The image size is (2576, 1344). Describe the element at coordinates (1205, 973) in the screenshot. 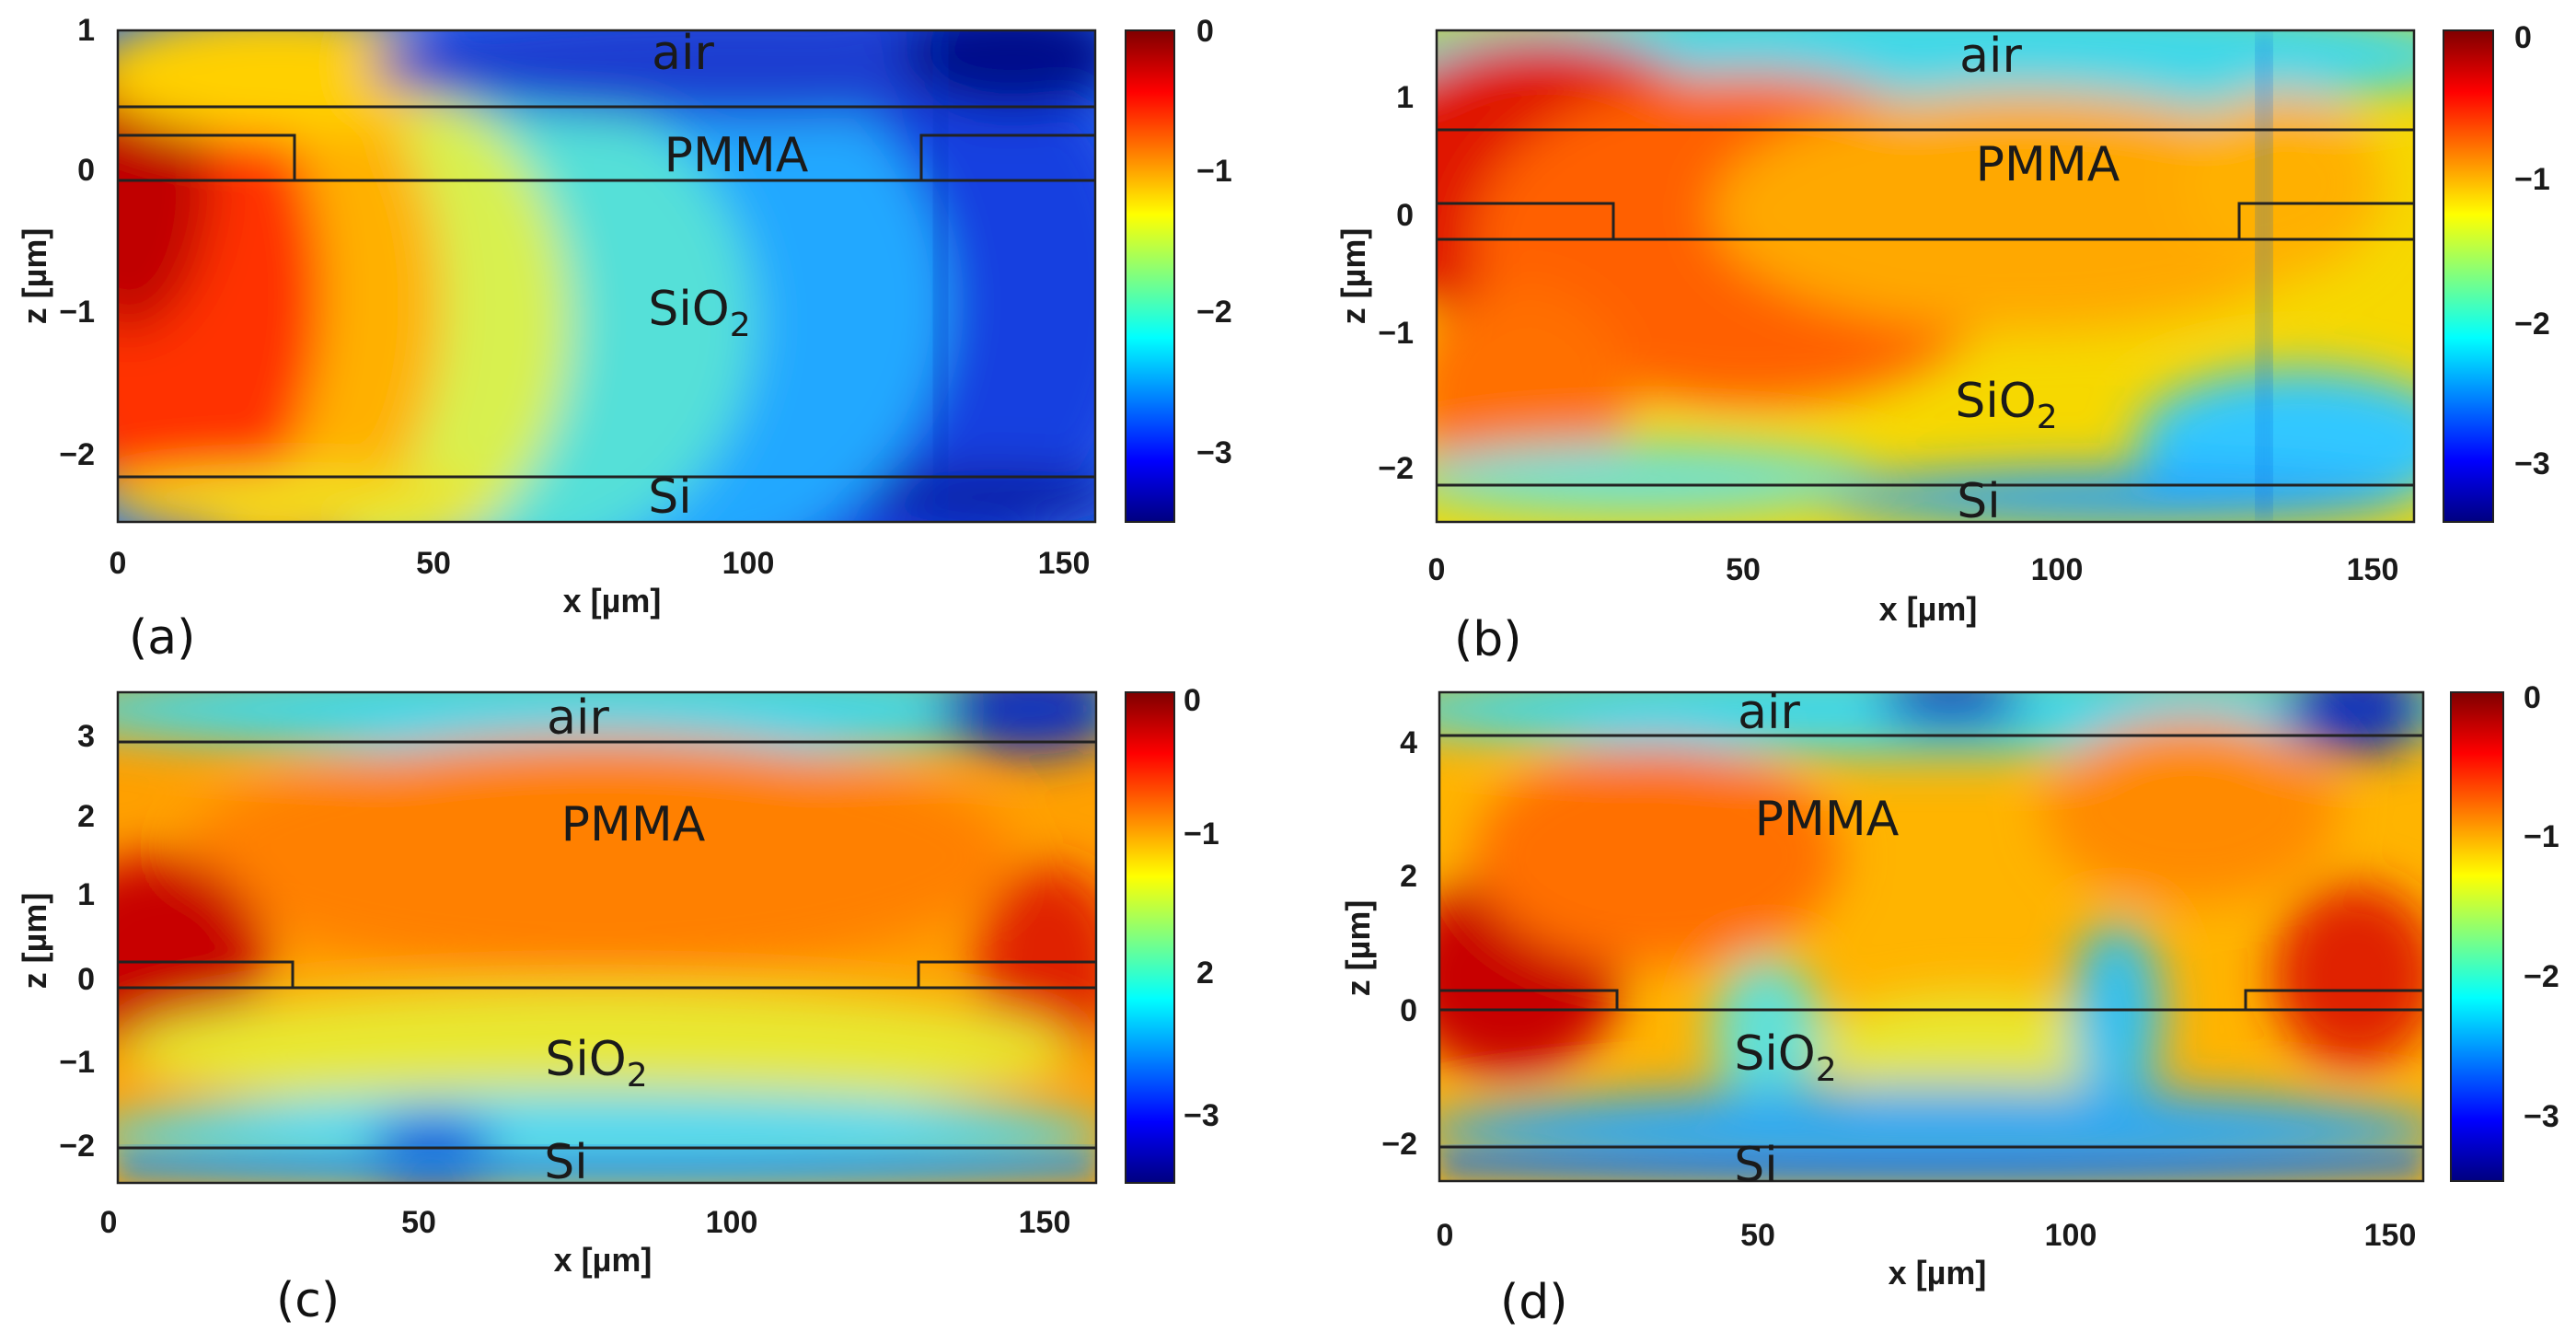

I see `colorbar-tick-label: 2` at that location.